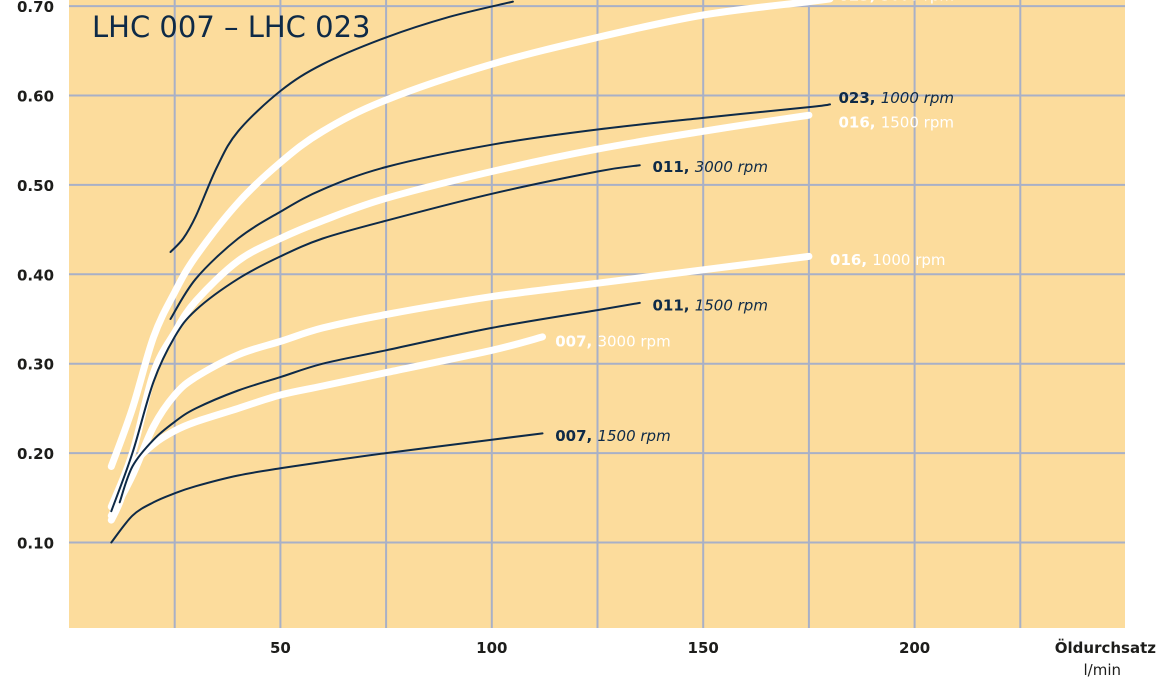  Describe the element at coordinates (35, 544) in the screenshot. I see `y-tick-label: 0.10` at that location.